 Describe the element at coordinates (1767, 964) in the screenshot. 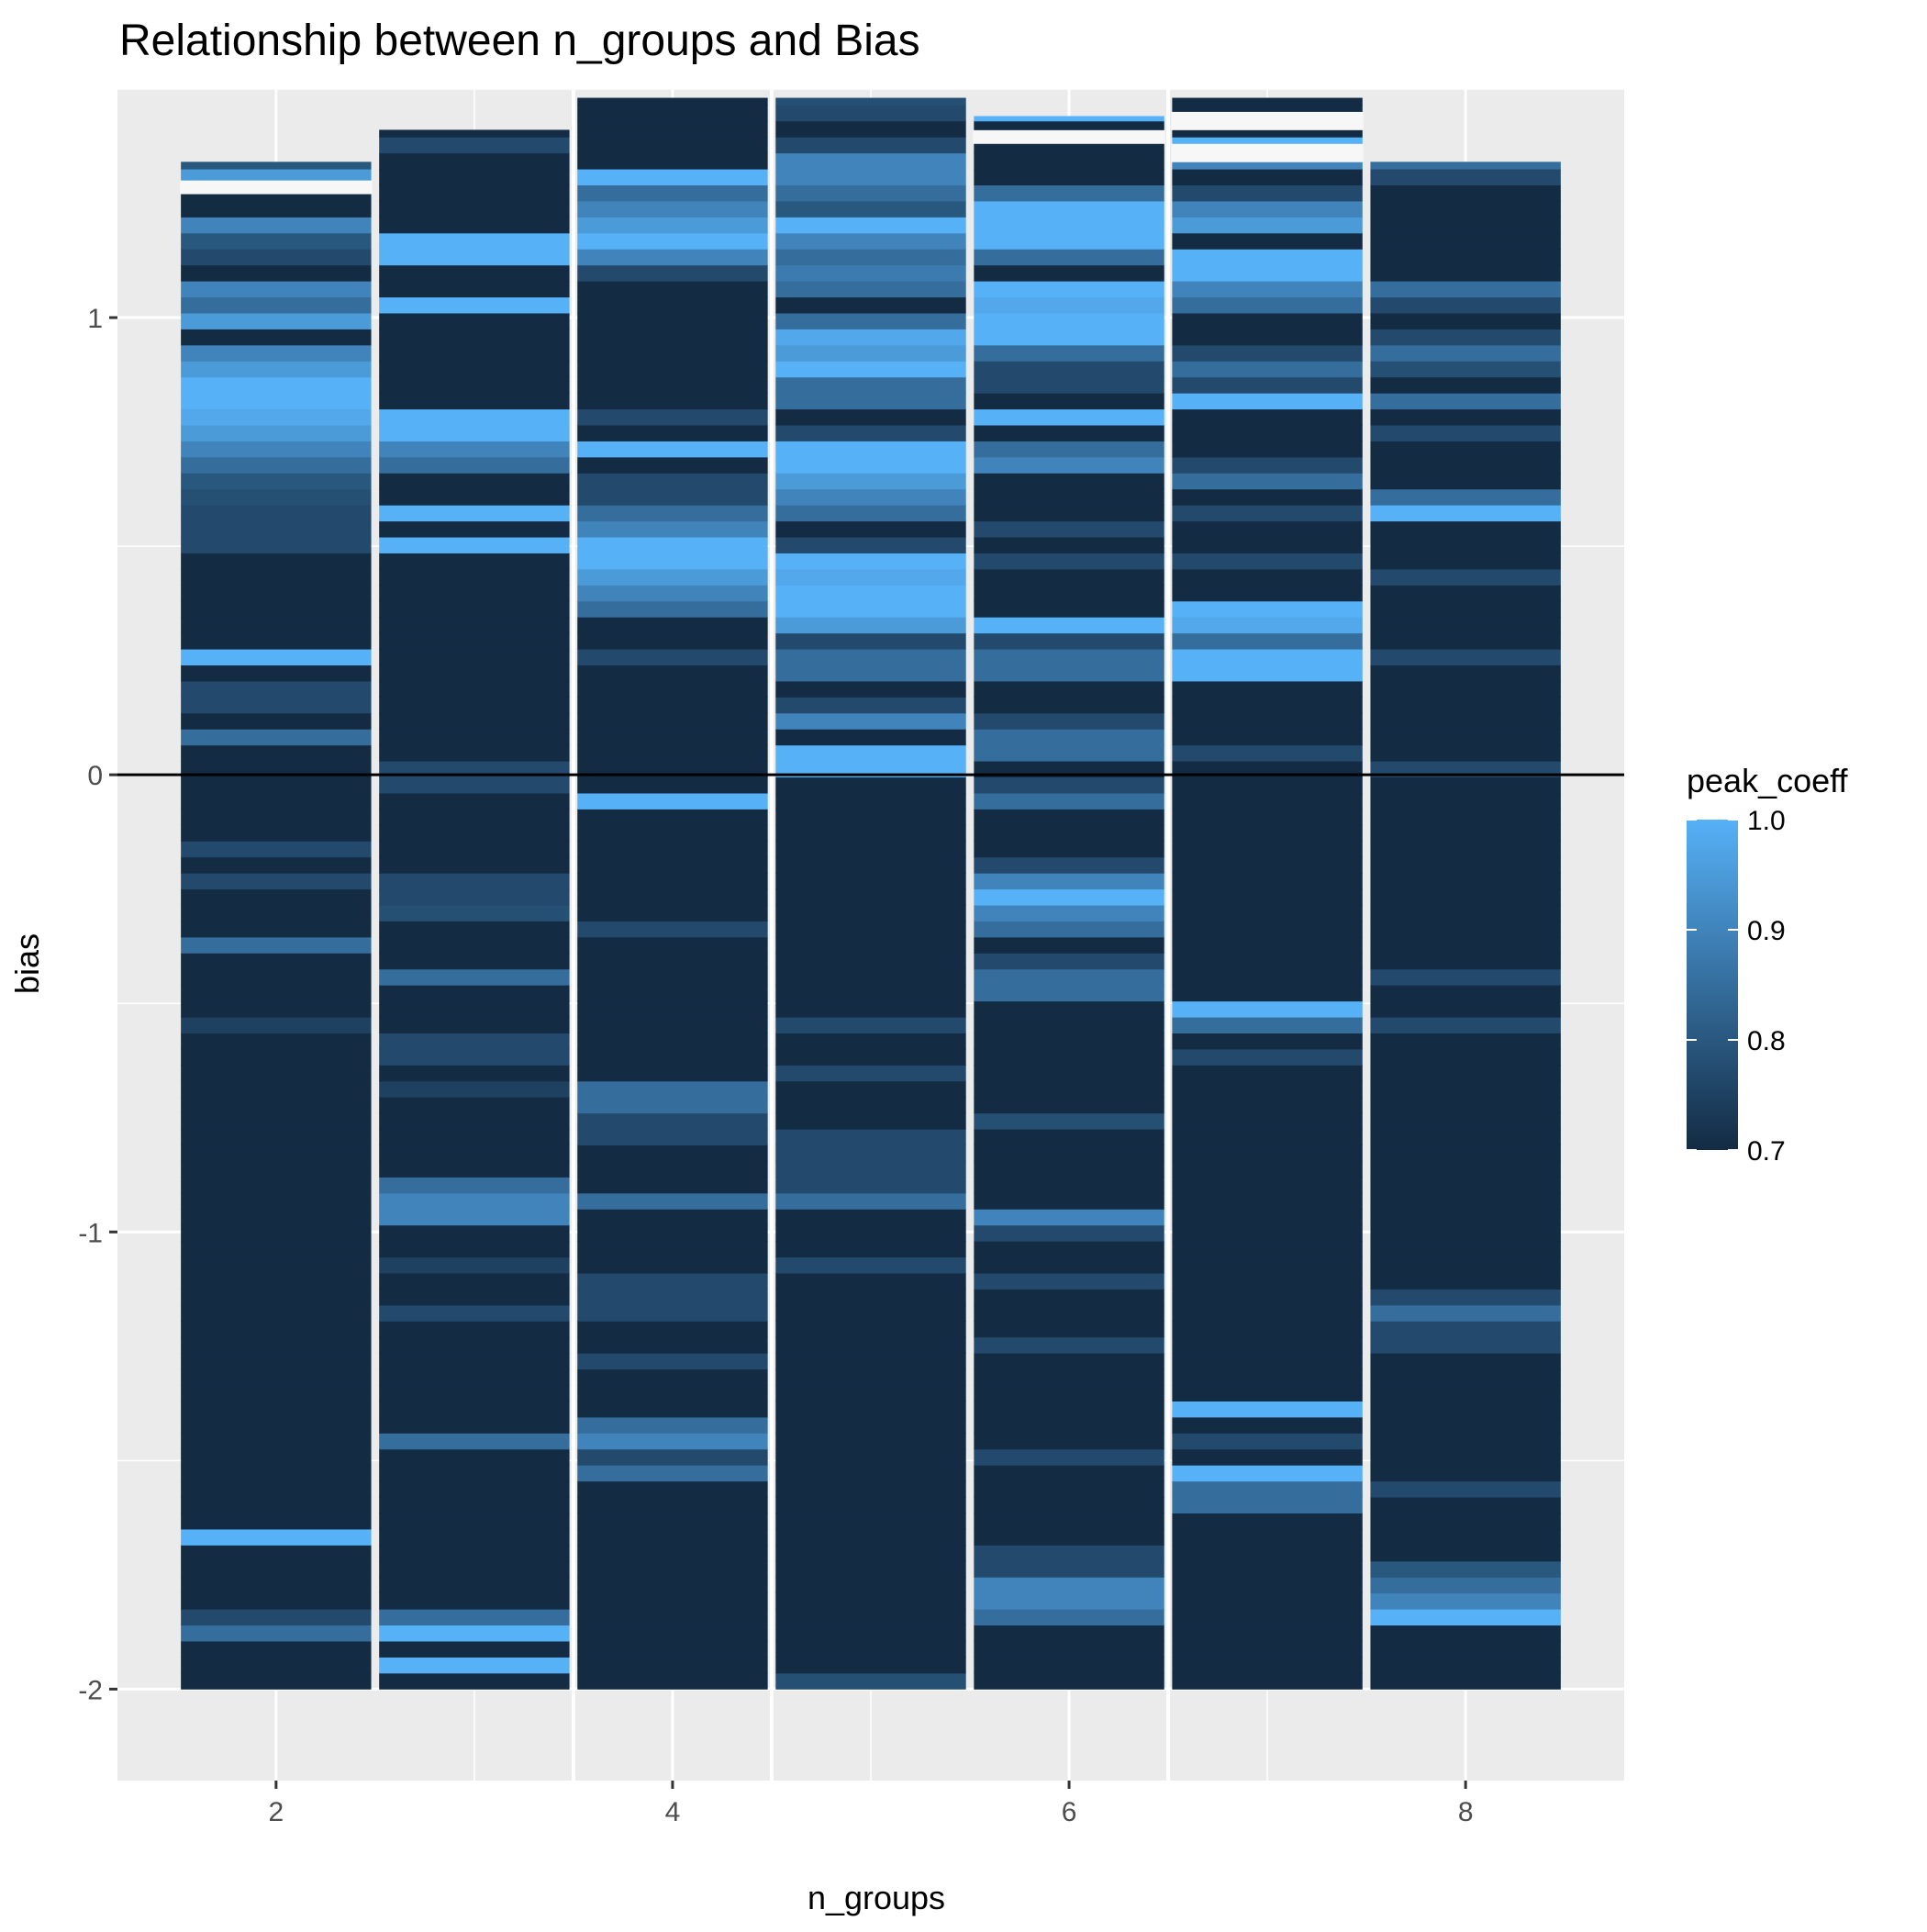

I see `legend: peak_coeff 1.0 0.9 0.8 0.7` at that location.